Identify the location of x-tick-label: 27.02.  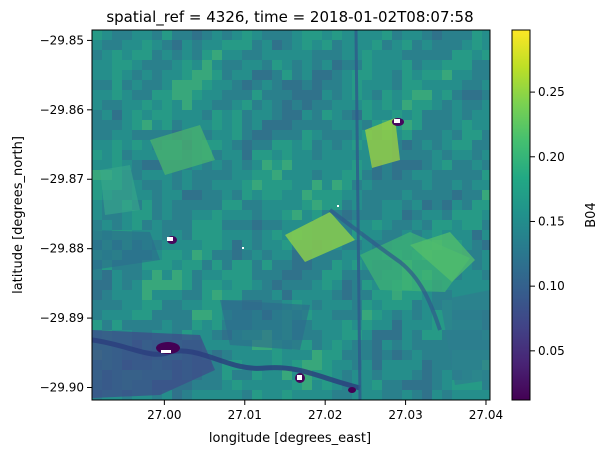
(325, 415).